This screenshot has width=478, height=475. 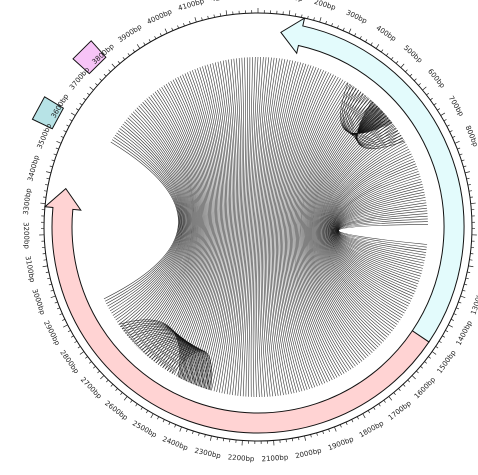 What do you see at coordinates (30, 269) in the screenshot?
I see `tick-label: 3100bp` at bounding box center [30, 269].